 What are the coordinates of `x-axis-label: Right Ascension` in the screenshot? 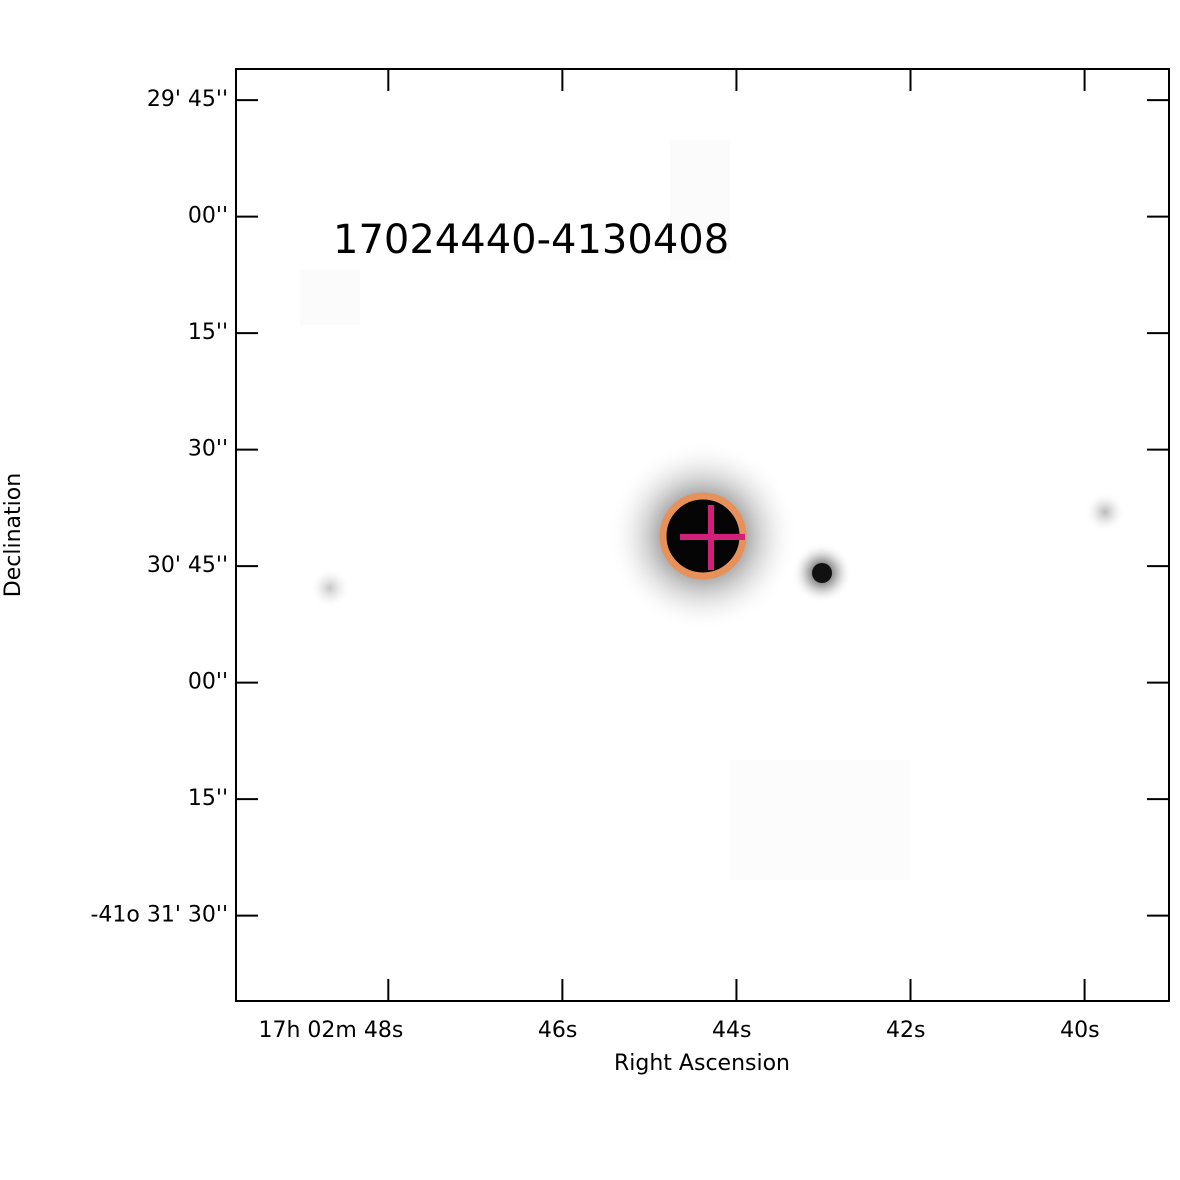 It's located at (702, 1063).